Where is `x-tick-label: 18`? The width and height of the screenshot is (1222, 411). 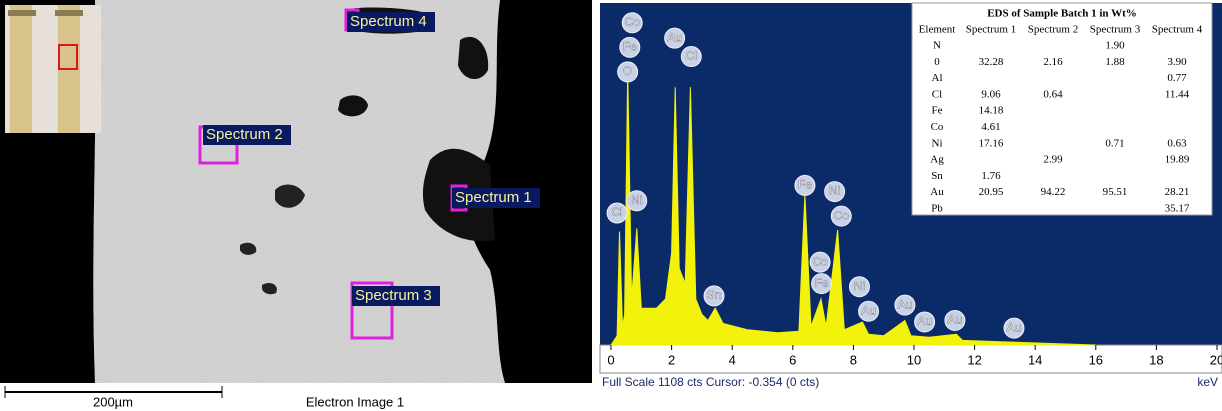
x-tick-label: 18 is located at coordinates (1156, 359).